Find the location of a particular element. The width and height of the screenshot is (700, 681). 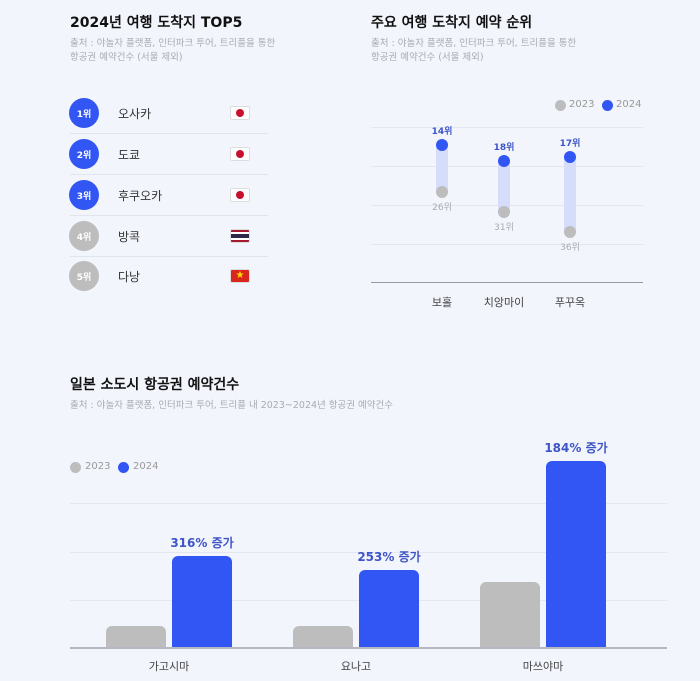

rank-label-2023: 26위 is located at coordinates (442, 208).